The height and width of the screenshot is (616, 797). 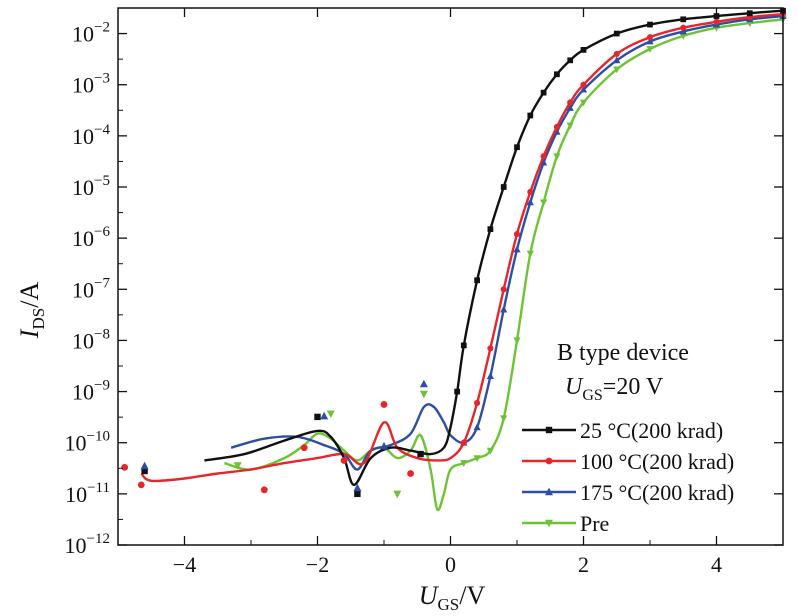 I want to click on legend-label: 175 °C(200 krad), so click(x=657, y=492).